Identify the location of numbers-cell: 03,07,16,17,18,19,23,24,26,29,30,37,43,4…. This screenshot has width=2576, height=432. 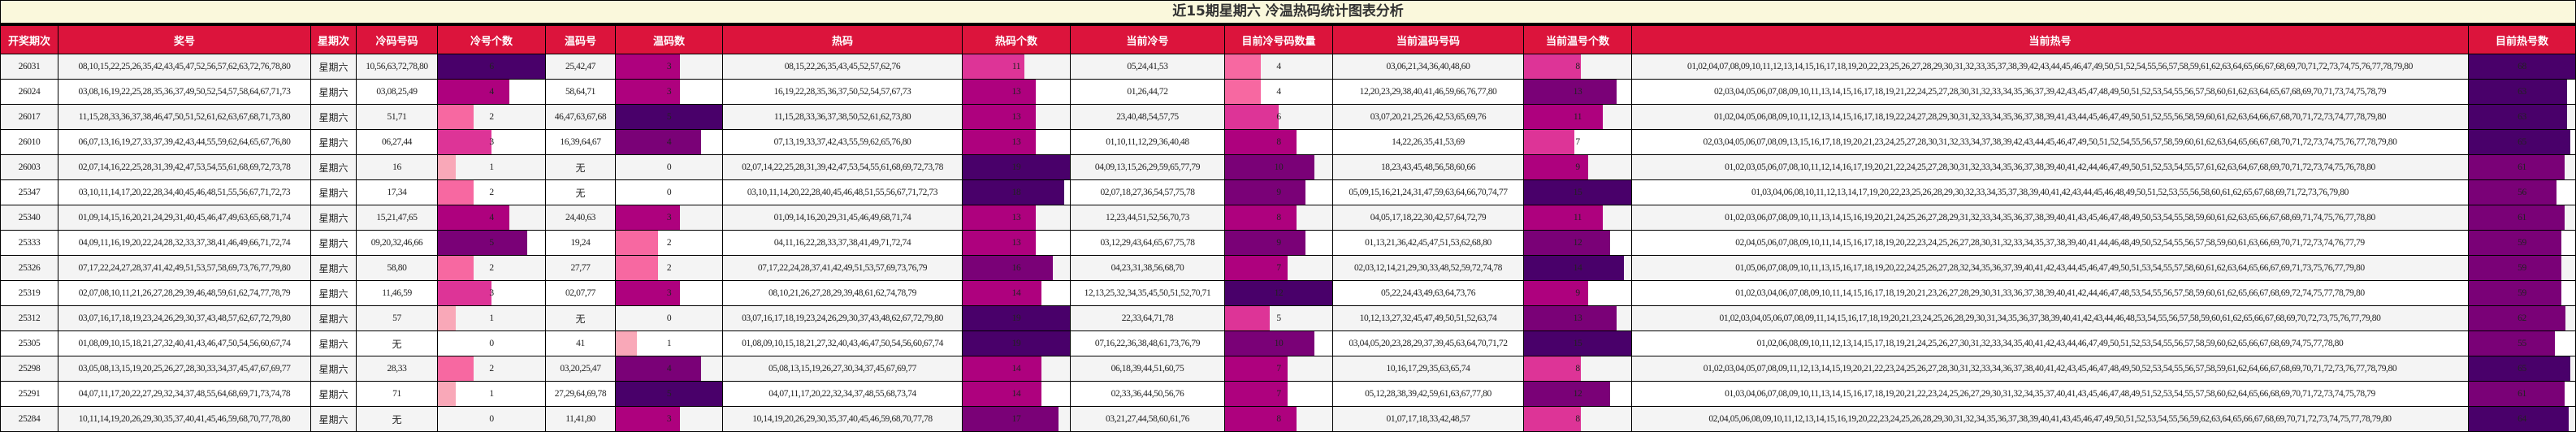
(184, 318).